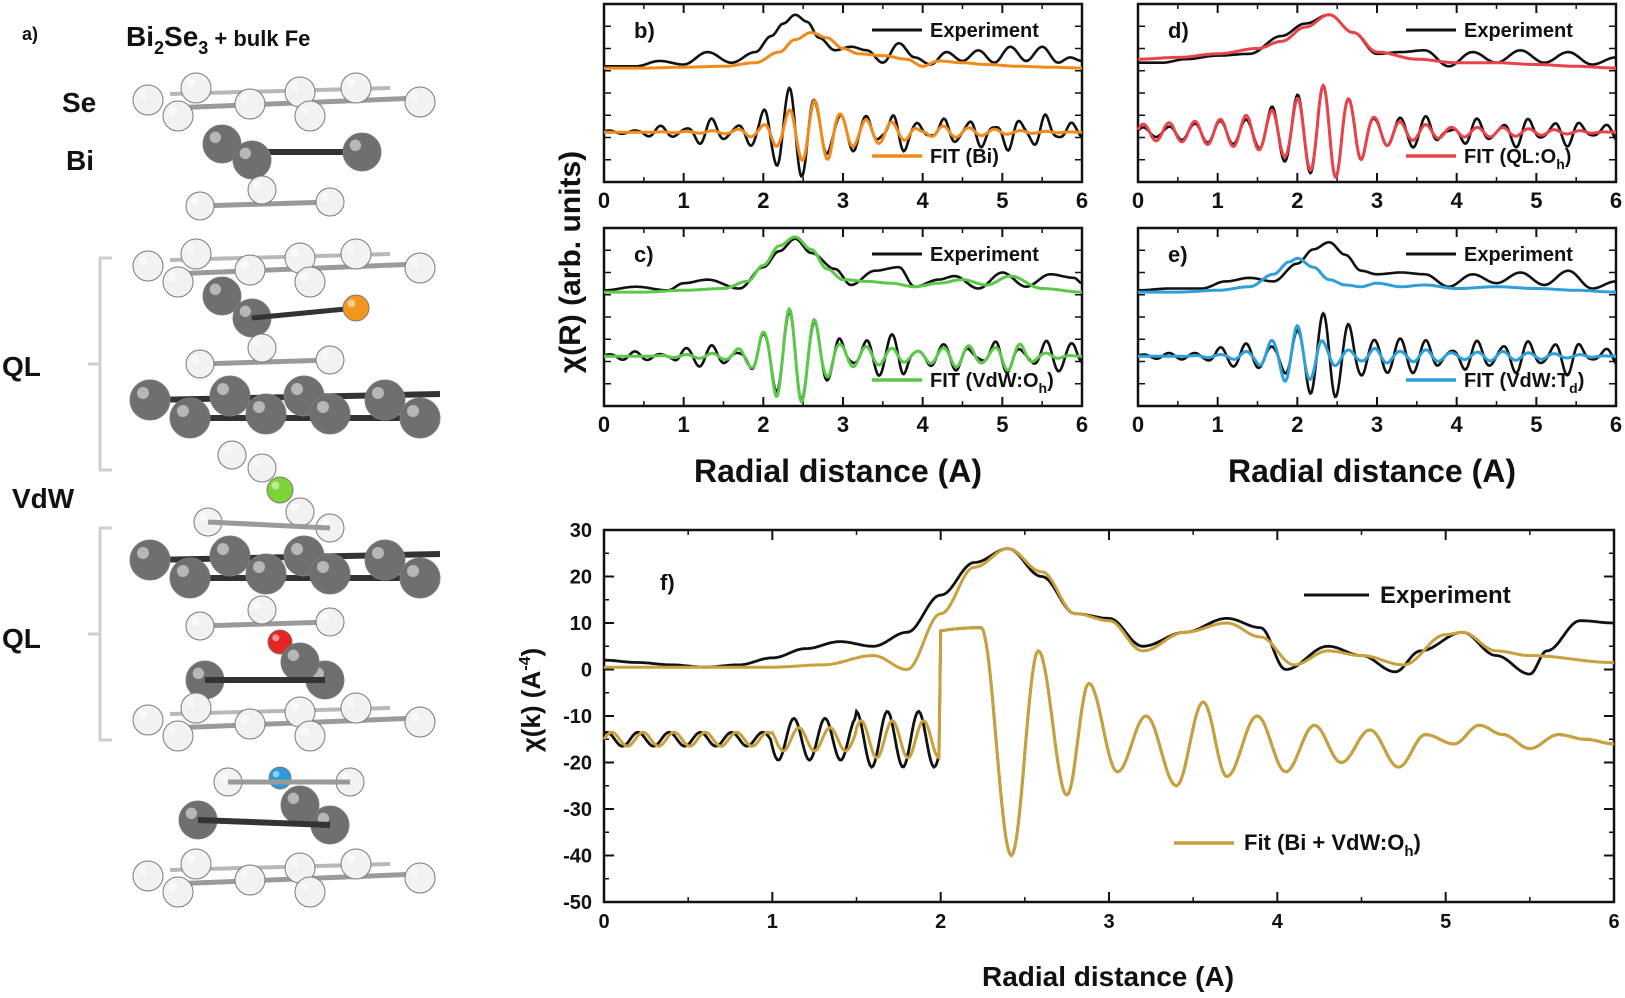 Image resolution: width=1625 pixels, height=998 pixels. I want to click on bond, so click(269, 525).